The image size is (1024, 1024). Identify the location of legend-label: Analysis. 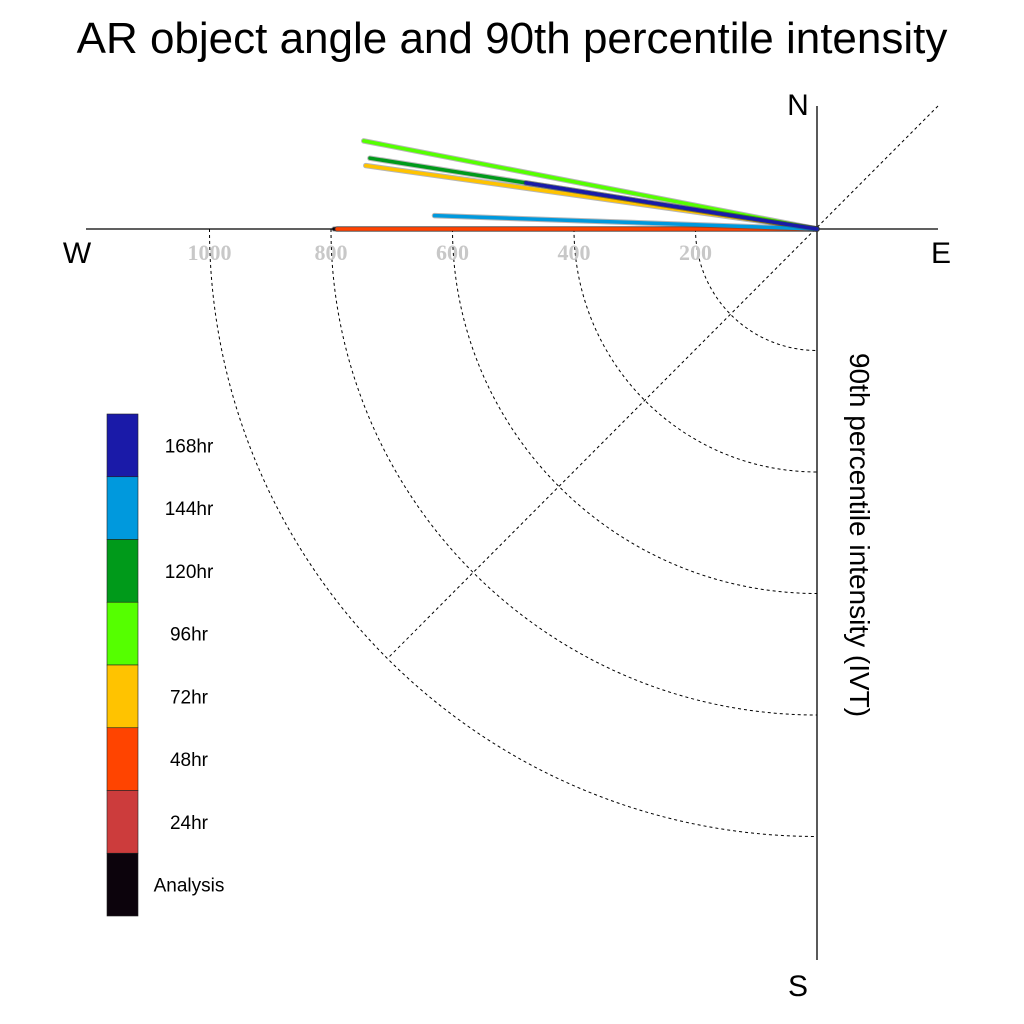
(189, 886).